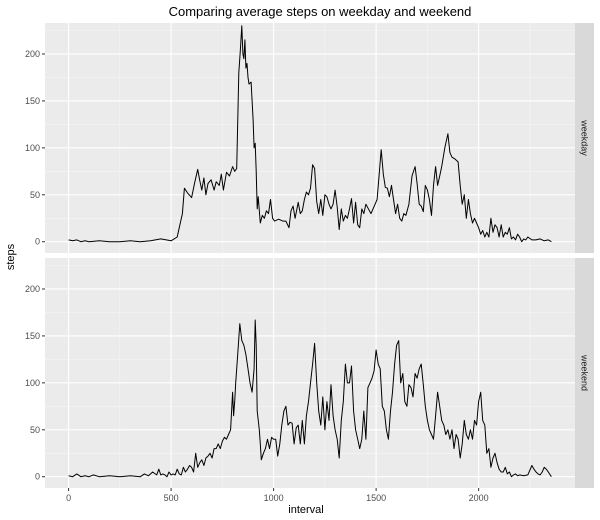  Describe the element at coordinates (305, 510) in the screenshot. I see `x-axis-title: interval` at that location.